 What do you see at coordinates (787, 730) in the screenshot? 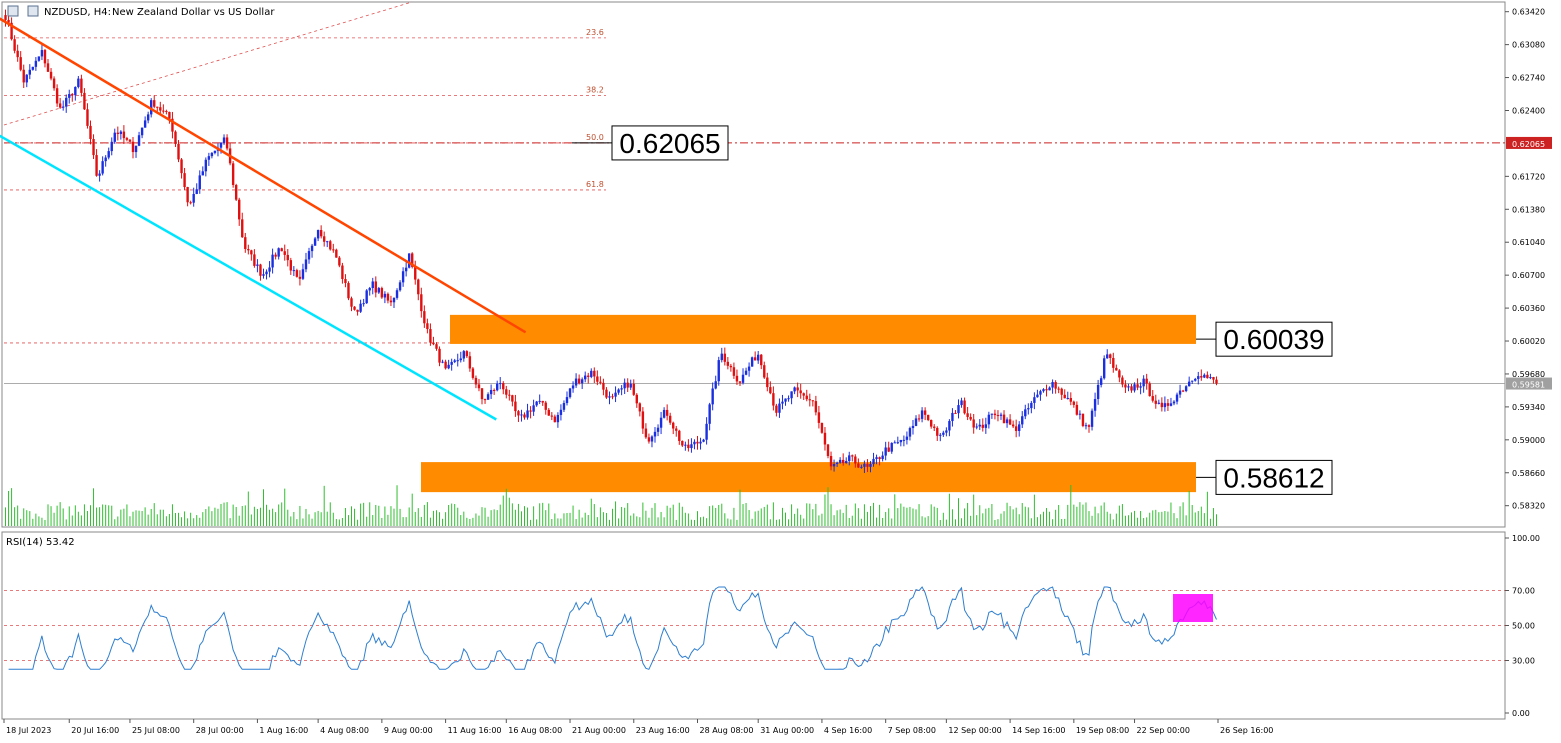
I see `time-tick-label: 31 Aug 00:00` at bounding box center [787, 730].